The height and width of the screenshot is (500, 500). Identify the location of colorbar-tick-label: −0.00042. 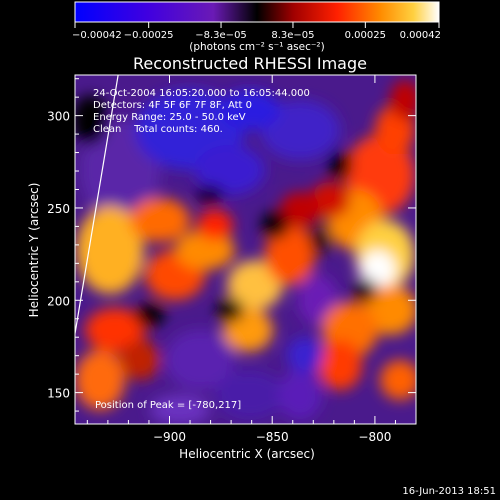
(97, 35).